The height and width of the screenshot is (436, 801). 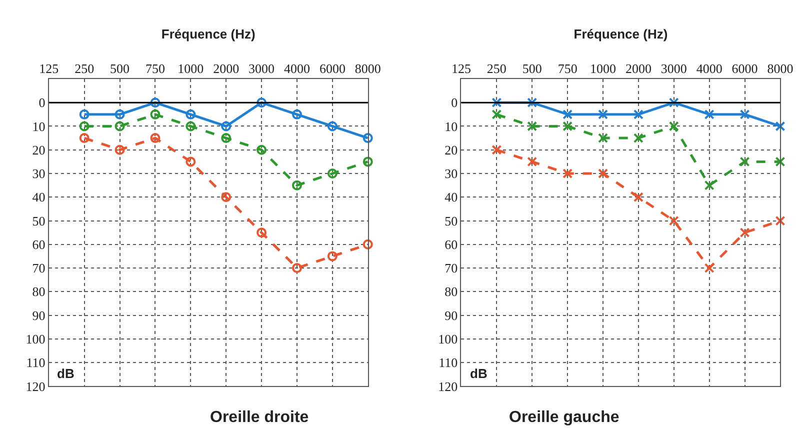 What do you see at coordinates (564, 417) in the screenshot?
I see `text: Oreille gauche` at bounding box center [564, 417].